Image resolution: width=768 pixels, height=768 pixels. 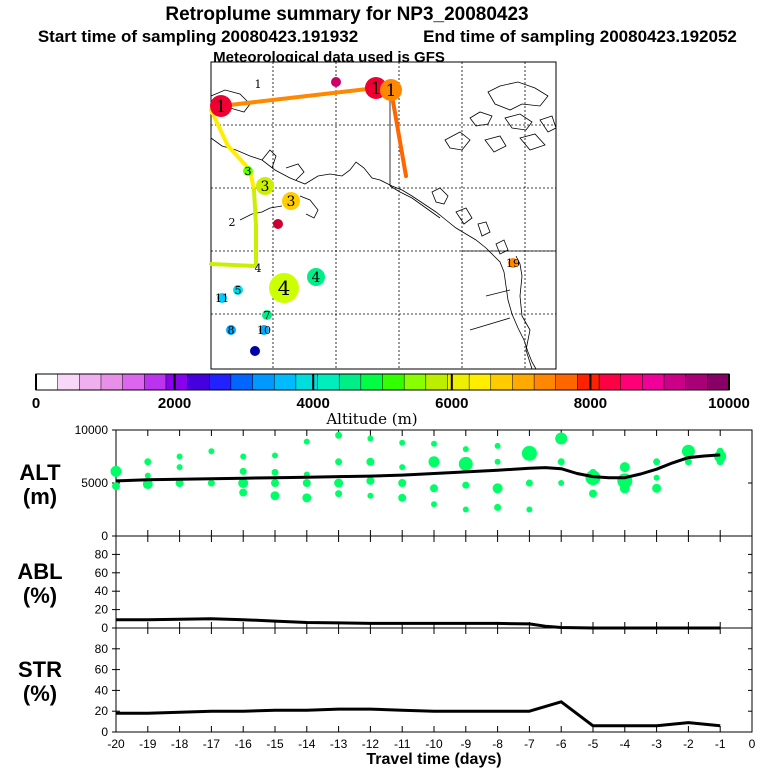 I want to click on map-borders, so click(x=472, y=230).